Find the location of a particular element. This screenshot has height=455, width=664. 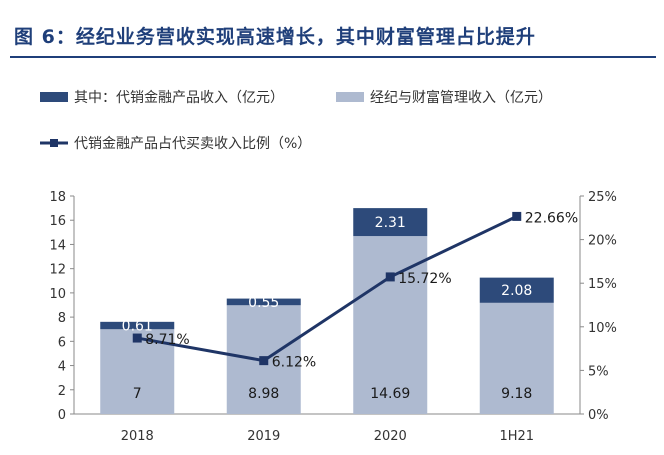

x-tick-label: 2020 is located at coordinates (390, 436).